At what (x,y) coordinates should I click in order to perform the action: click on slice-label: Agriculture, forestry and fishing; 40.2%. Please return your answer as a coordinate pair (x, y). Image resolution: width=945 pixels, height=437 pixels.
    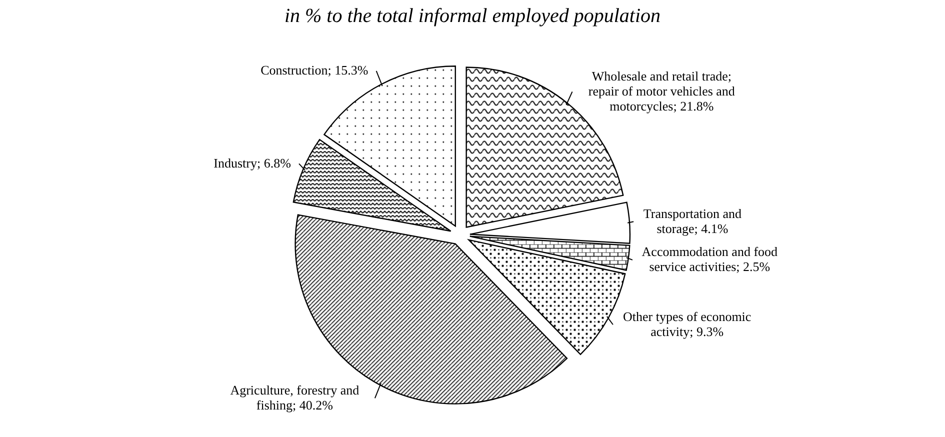
    Looking at the image, I should click on (295, 397).